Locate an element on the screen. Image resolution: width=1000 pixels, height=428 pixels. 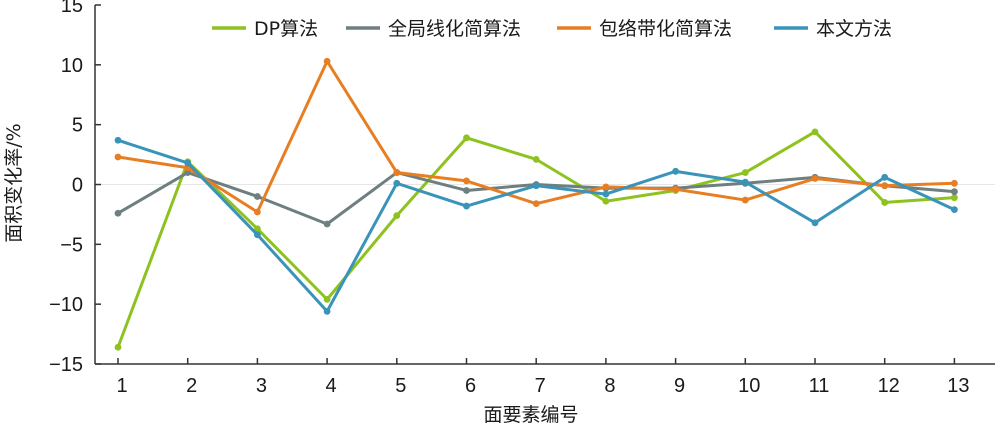
x-tick-label: 7 is located at coordinates (540, 386).